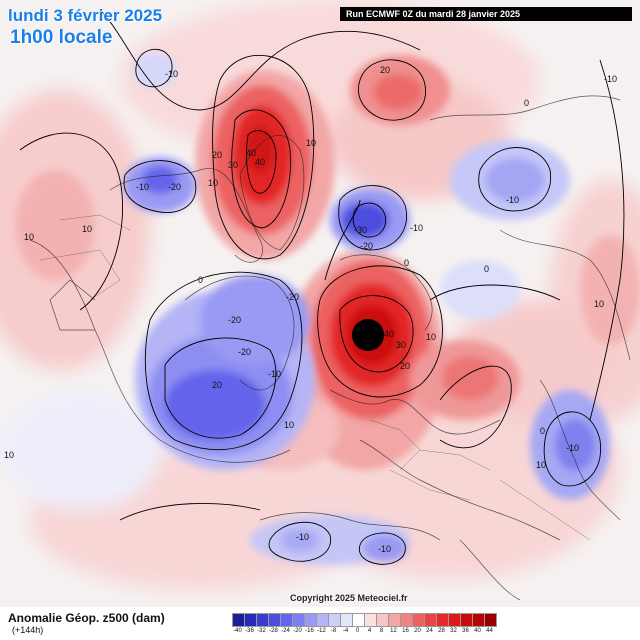 The image size is (640, 640). What do you see at coordinates (61, 37) in the screenshot?
I see `forecast-local-time: 1h00 locale` at bounding box center [61, 37].